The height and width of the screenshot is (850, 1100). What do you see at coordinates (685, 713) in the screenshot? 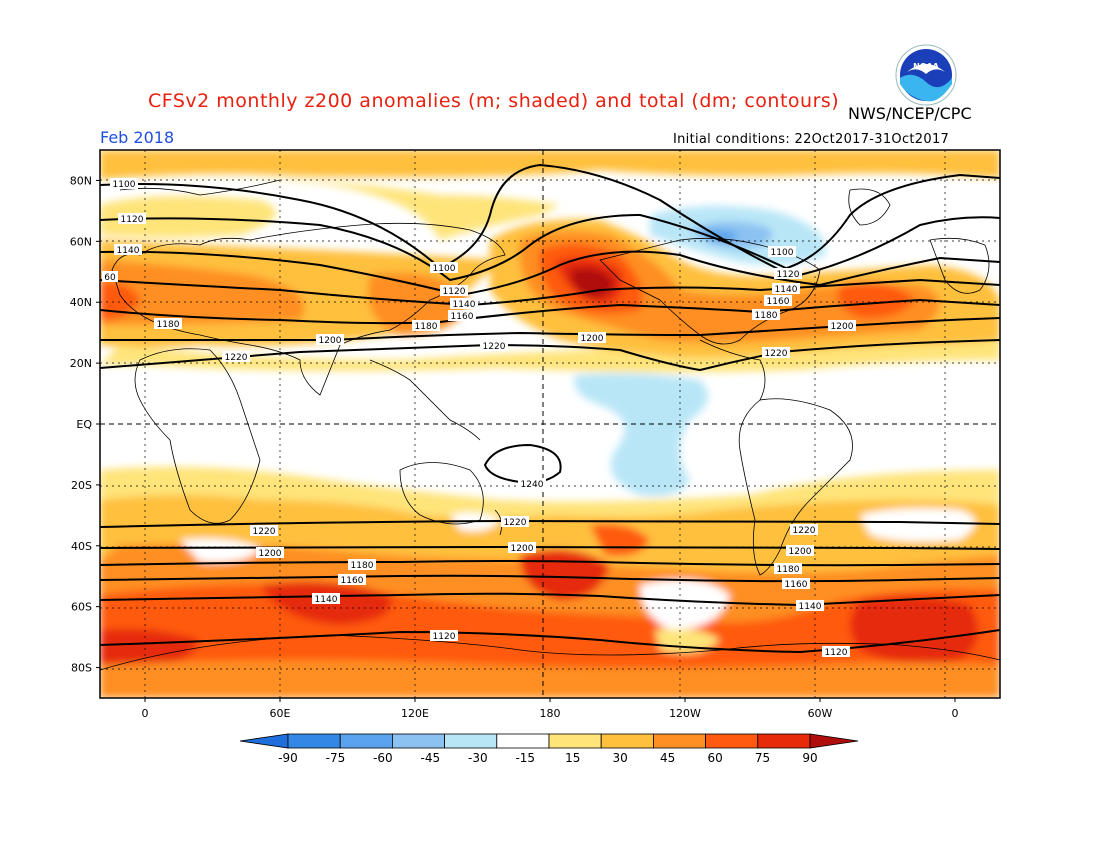
I see `lon-label: 120W` at bounding box center [685, 713].